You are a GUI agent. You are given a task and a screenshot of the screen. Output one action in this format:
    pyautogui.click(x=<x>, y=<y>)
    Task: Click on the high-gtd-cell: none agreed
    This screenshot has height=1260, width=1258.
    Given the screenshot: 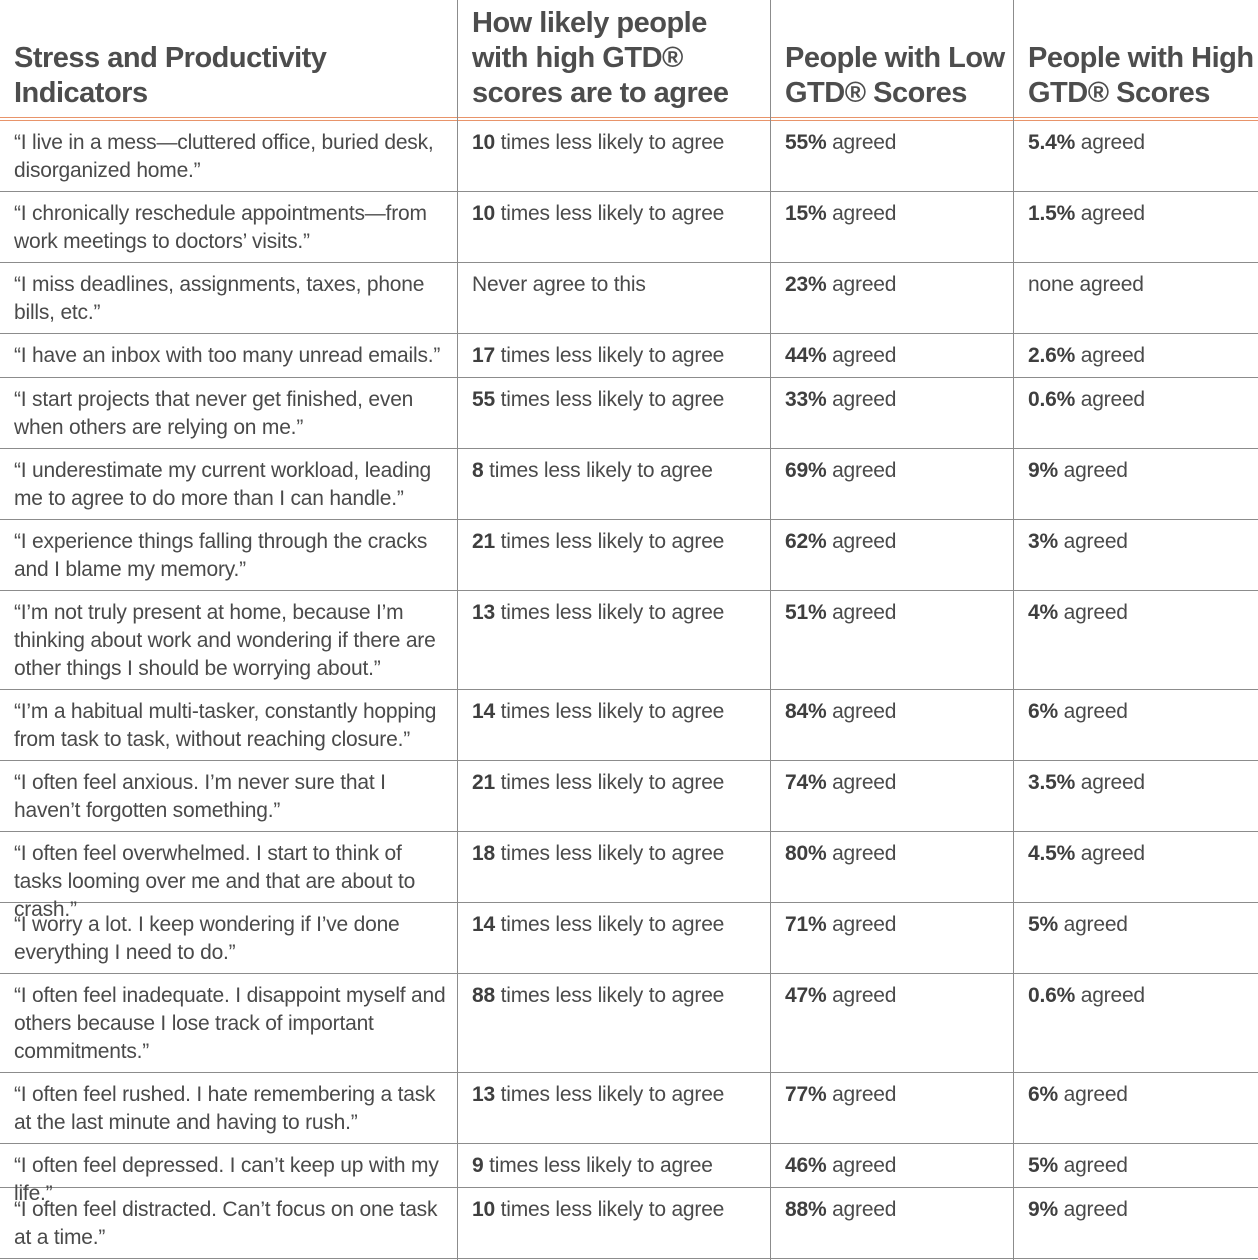 What is the action you would take?
    pyautogui.click(x=1136, y=298)
    